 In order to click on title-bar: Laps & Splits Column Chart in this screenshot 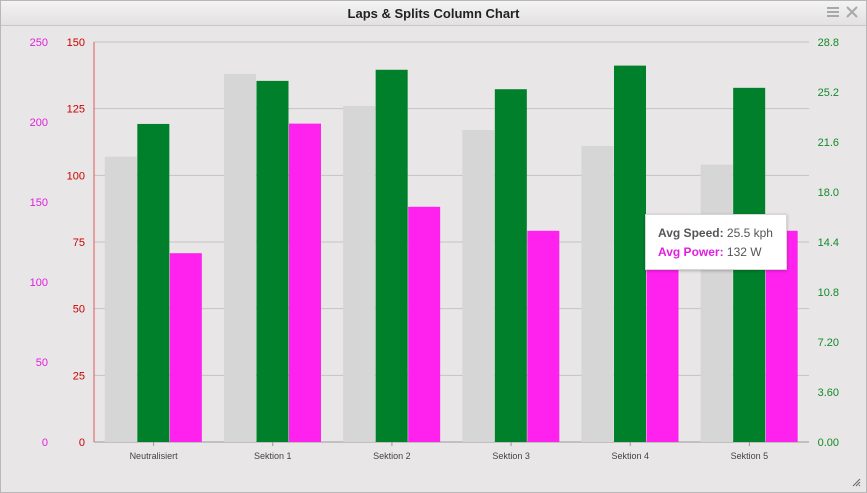, I will do `click(433, 13)`.